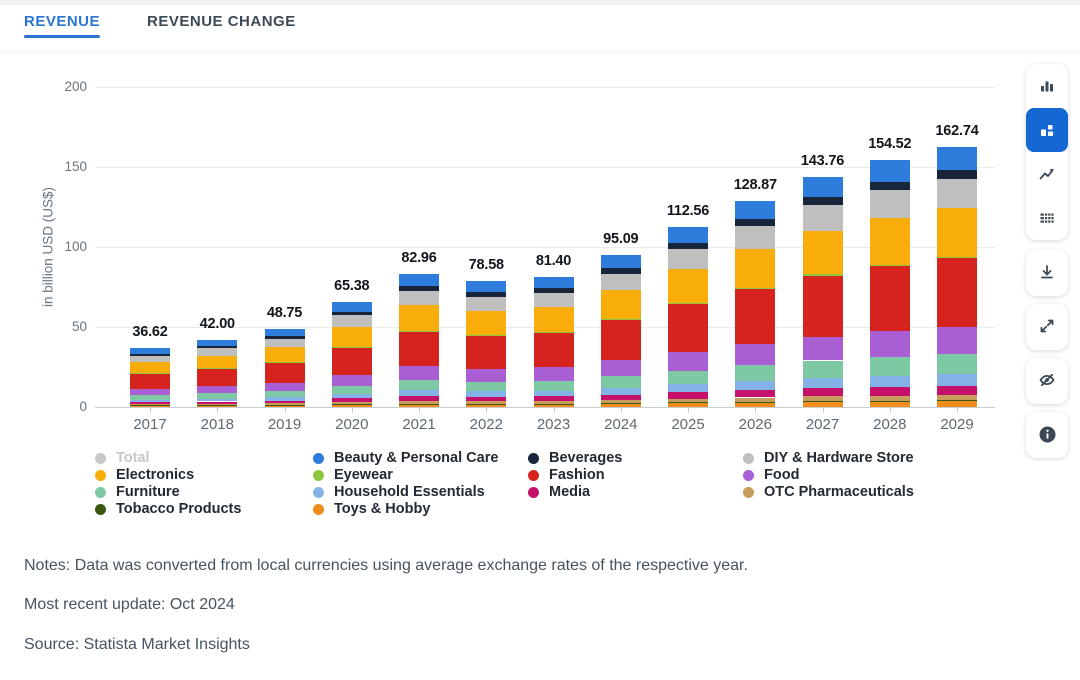  What do you see at coordinates (1047, 130) in the screenshot?
I see `stacked-chart-button` at bounding box center [1047, 130].